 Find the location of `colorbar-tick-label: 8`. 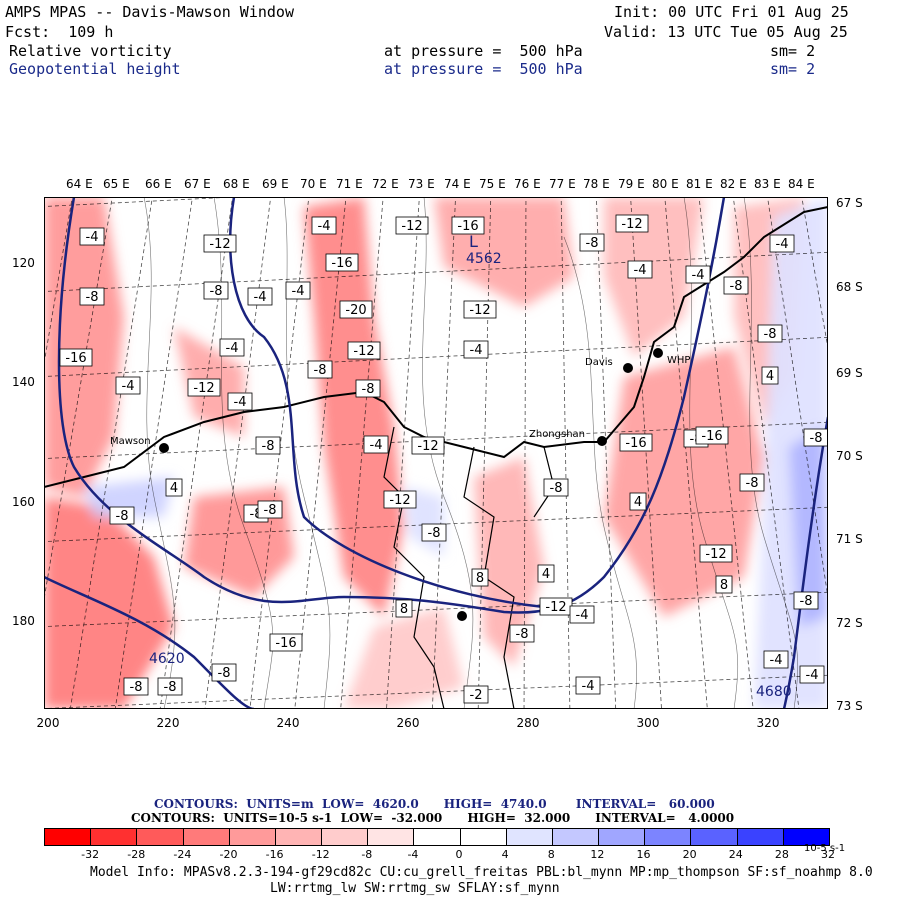

colorbar-tick-label: 8 is located at coordinates (551, 854).